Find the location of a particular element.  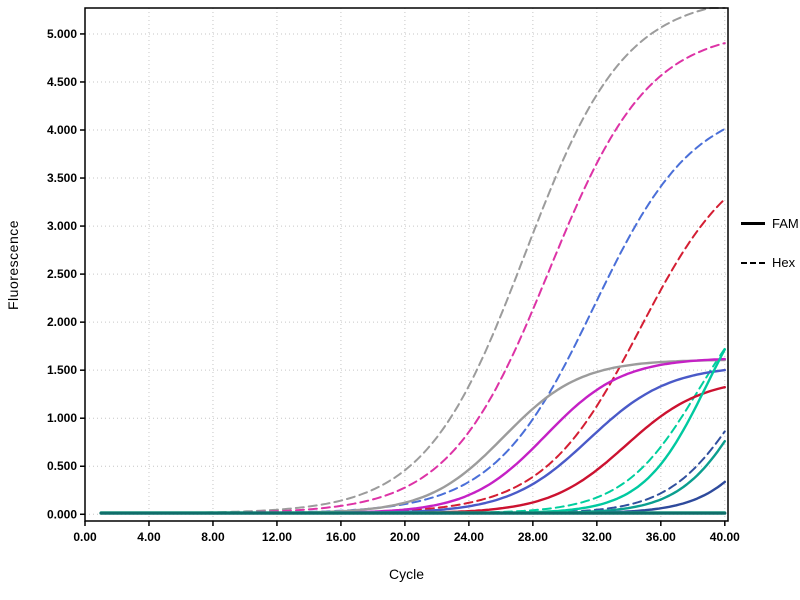

x-axis-label: Cycle is located at coordinates (406, 574).